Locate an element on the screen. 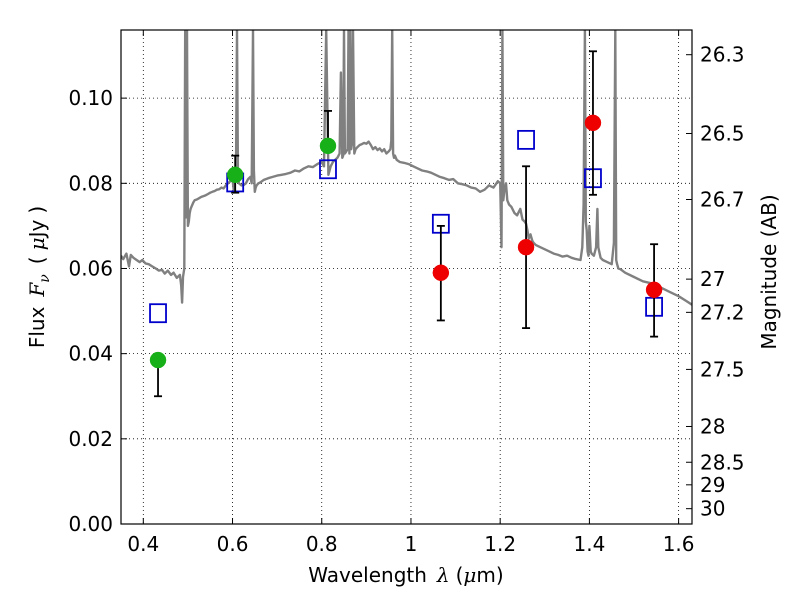  y-axis-title: Flux Fν ( μJy) is located at coordinates (39, 277).